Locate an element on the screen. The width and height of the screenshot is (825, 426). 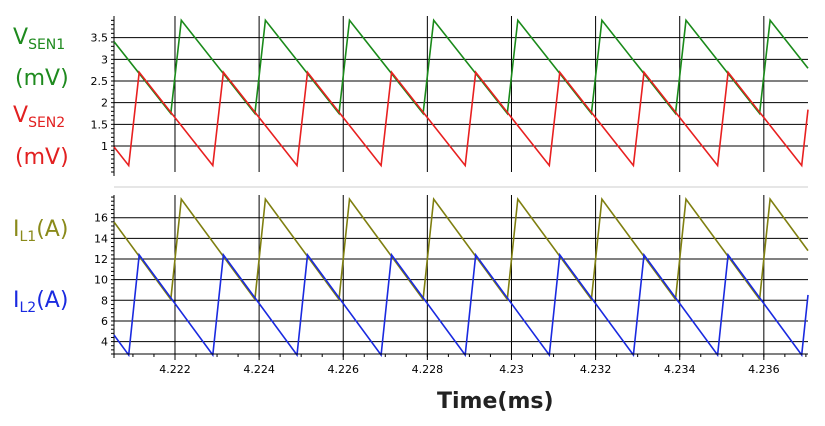
y-tick-label-p1-0: 4 is located at coordinates (104, 342).